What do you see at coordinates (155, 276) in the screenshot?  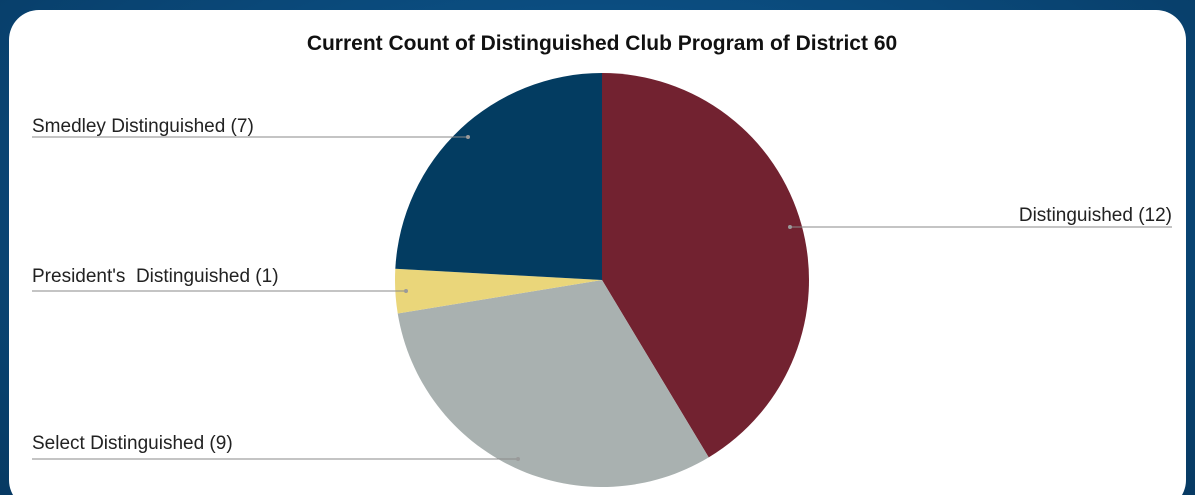 I see `slice-label: President's Distinguished (1)` at bounding box center [155, 276].